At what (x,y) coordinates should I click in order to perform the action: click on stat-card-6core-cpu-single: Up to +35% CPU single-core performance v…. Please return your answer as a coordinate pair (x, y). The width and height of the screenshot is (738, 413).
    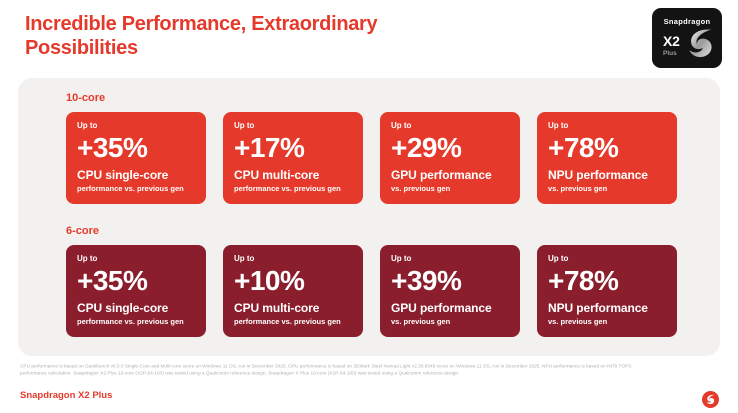
    Looking at the image, I should click on (136, 291).